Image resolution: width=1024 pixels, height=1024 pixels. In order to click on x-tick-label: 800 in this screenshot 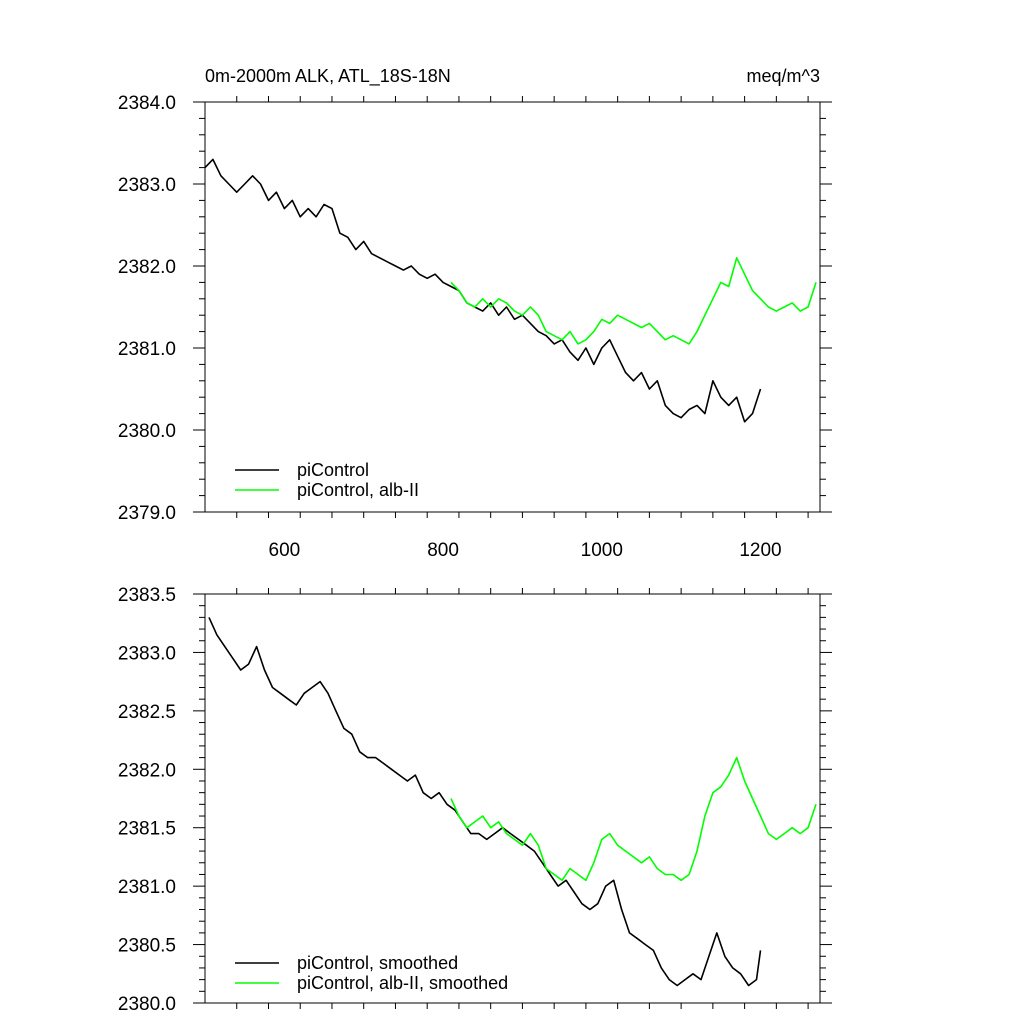, I will do `click(443, 550)`.